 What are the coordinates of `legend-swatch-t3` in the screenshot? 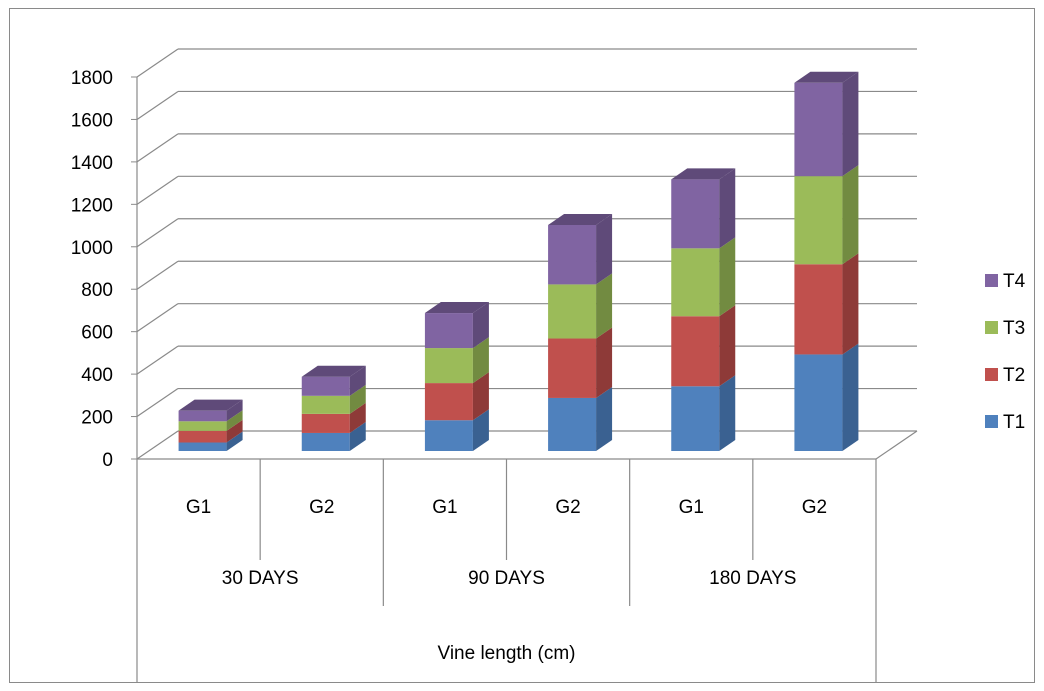 It's located at (991, 327).